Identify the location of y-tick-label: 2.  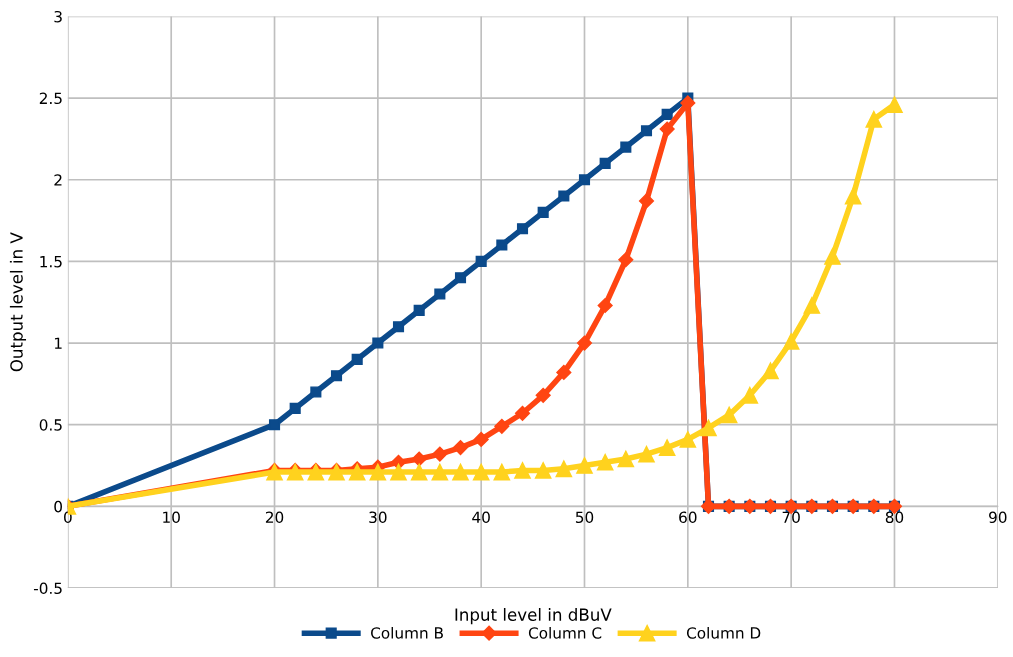
(58, 180).